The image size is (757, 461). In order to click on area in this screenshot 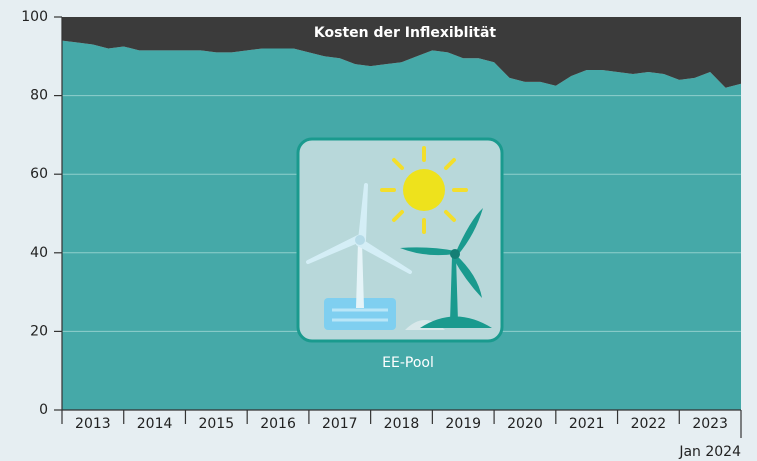, I will do `click(401, 52)`.